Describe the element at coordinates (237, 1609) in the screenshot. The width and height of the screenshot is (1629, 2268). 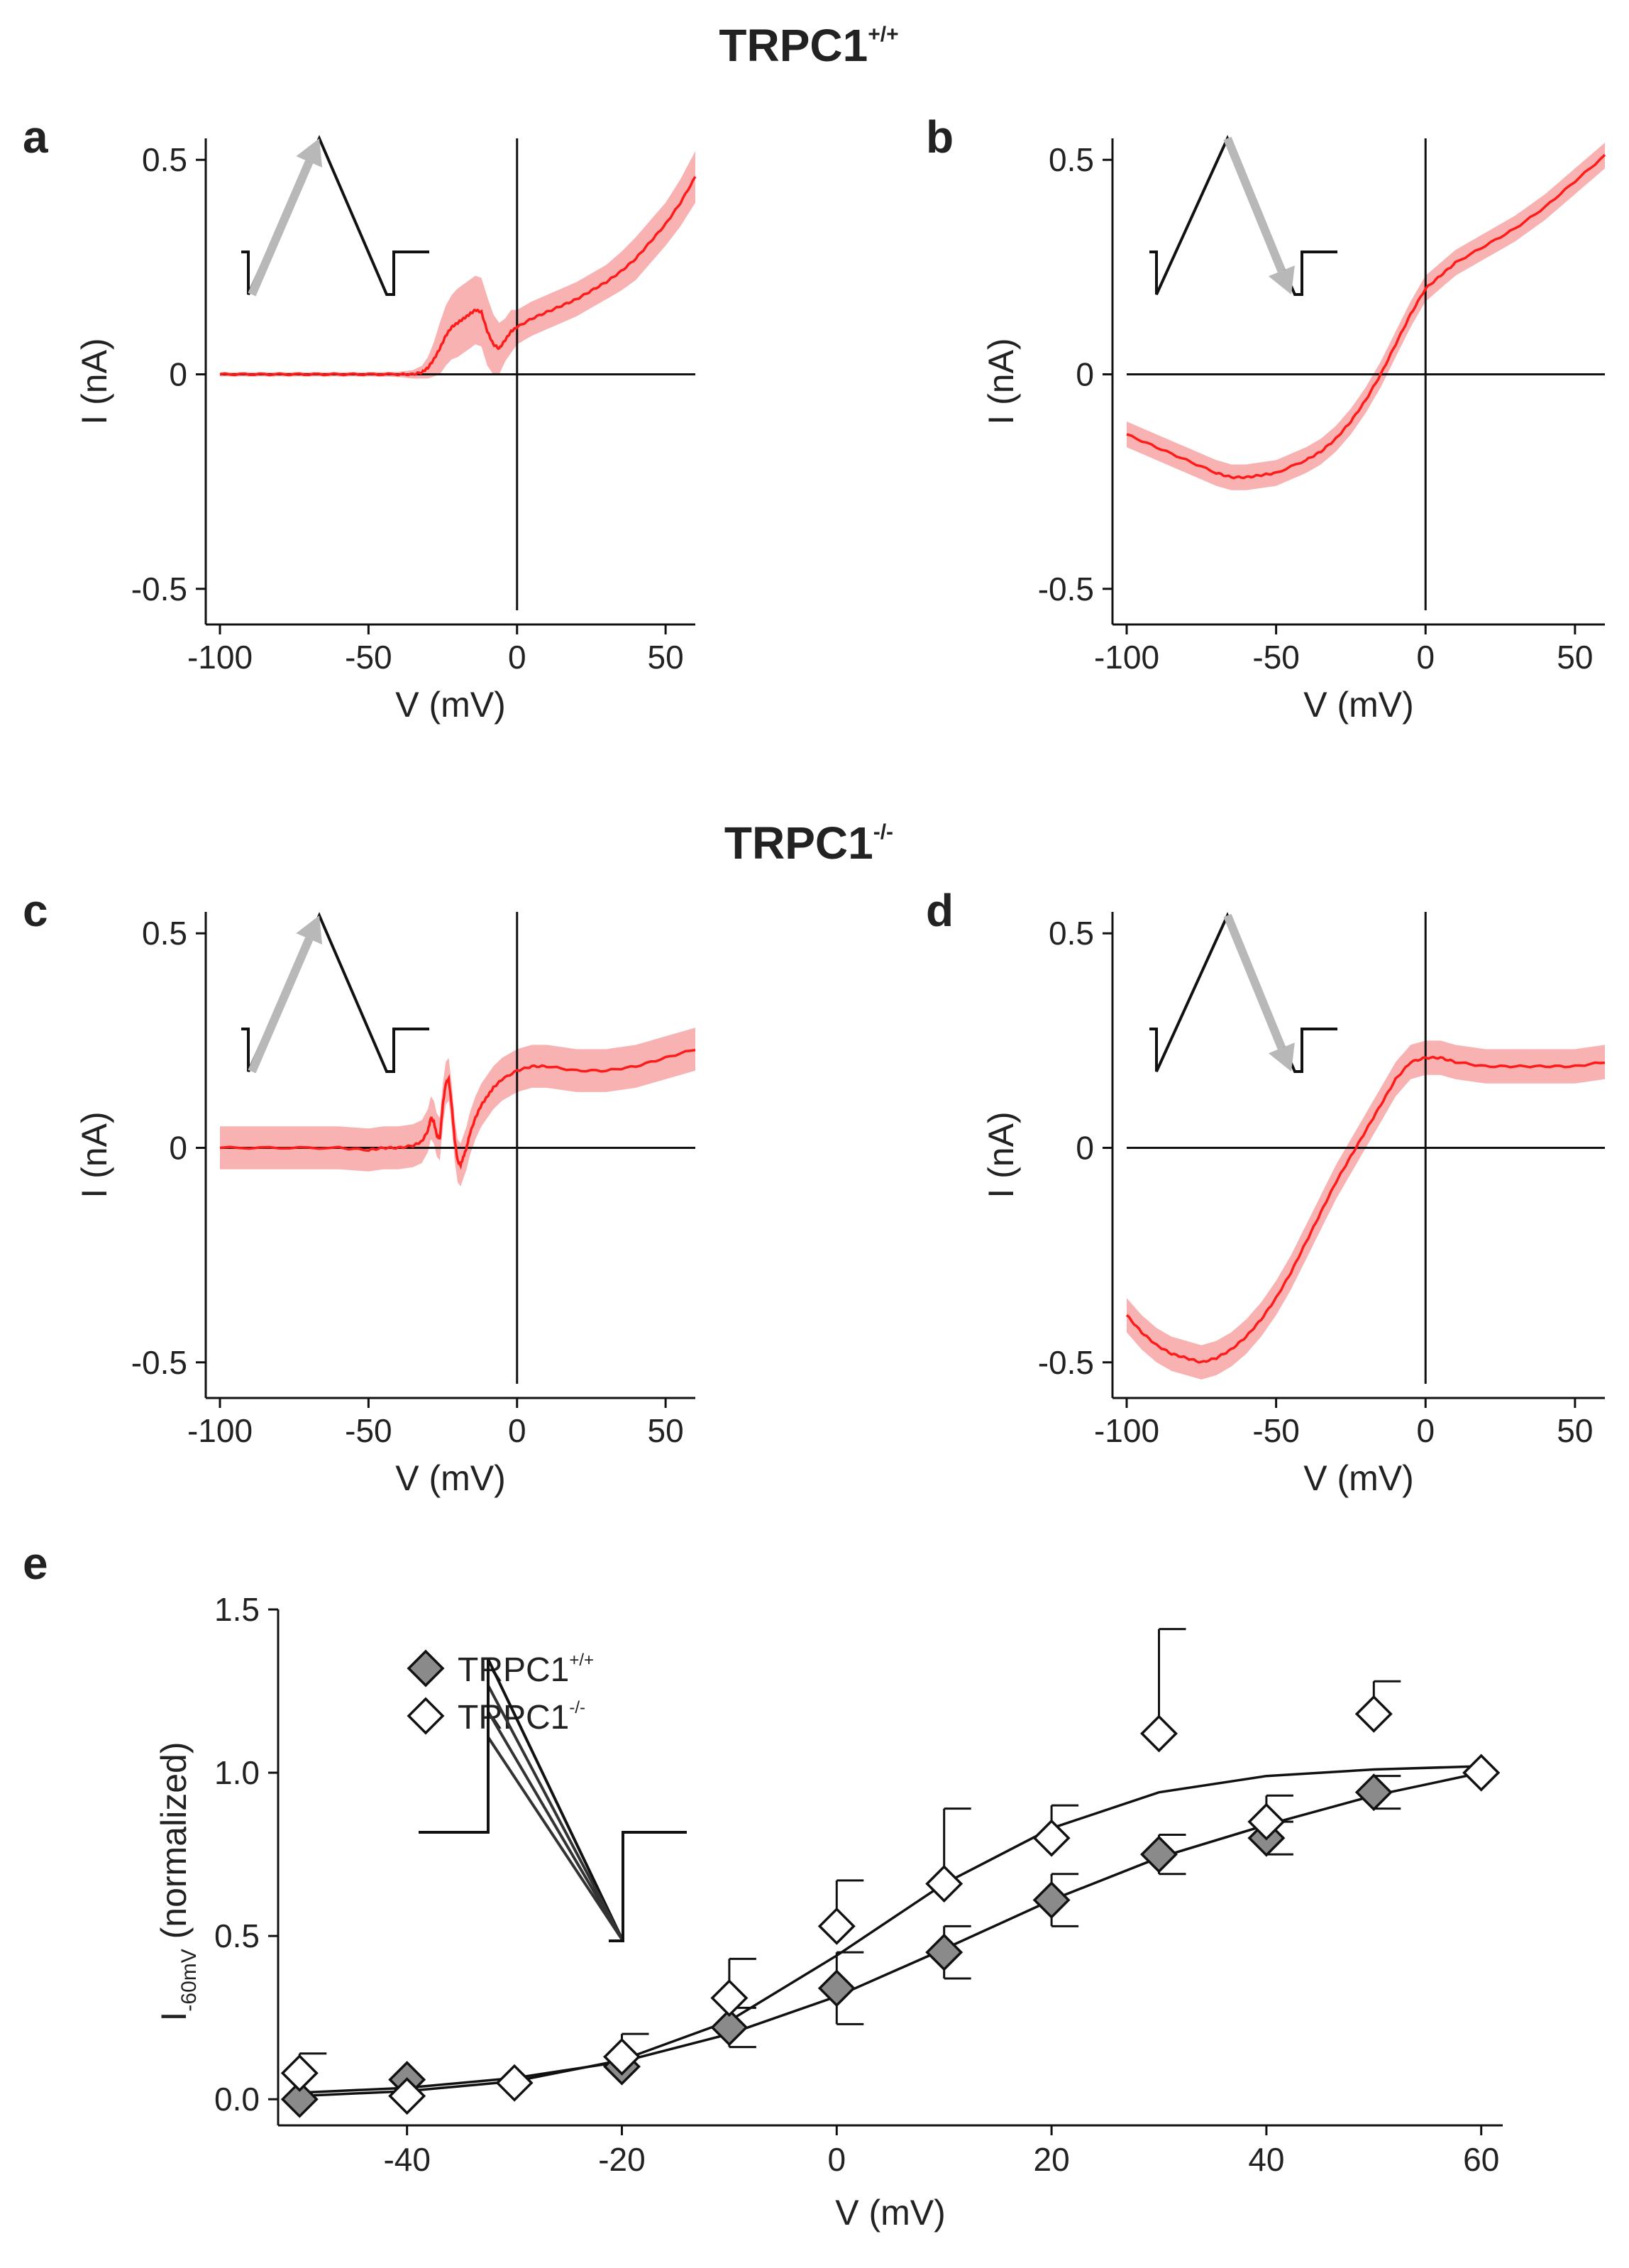
I see `y-tick-label-e-3: 1.5` at that location.